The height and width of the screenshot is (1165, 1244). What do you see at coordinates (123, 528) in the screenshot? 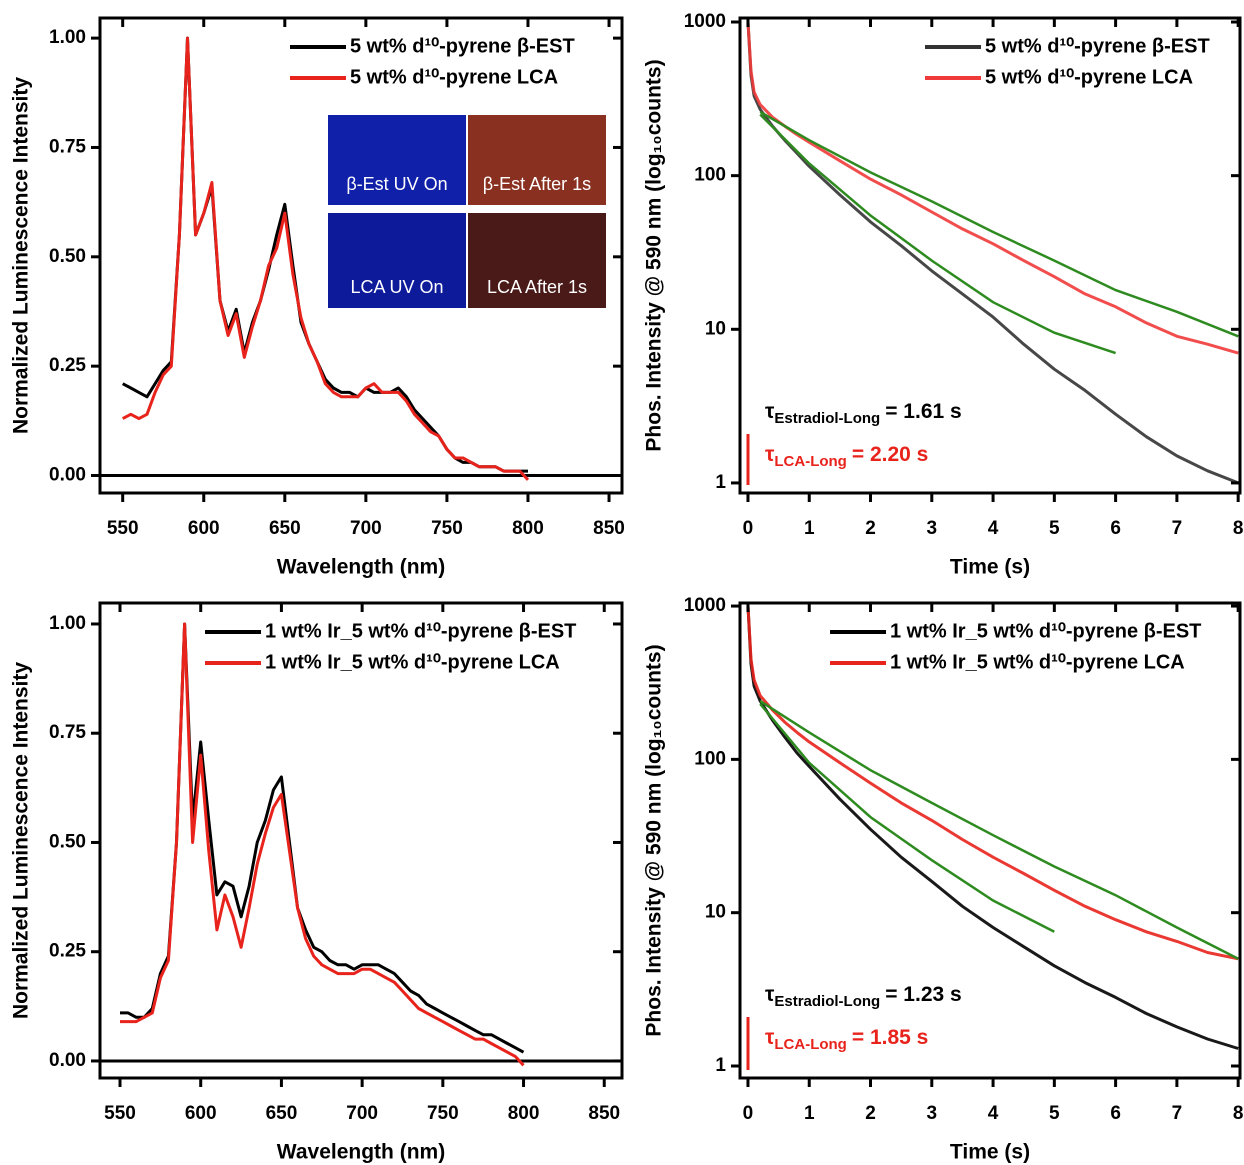
I see `x-tick-label: 550` at bounding box center [123, 528].